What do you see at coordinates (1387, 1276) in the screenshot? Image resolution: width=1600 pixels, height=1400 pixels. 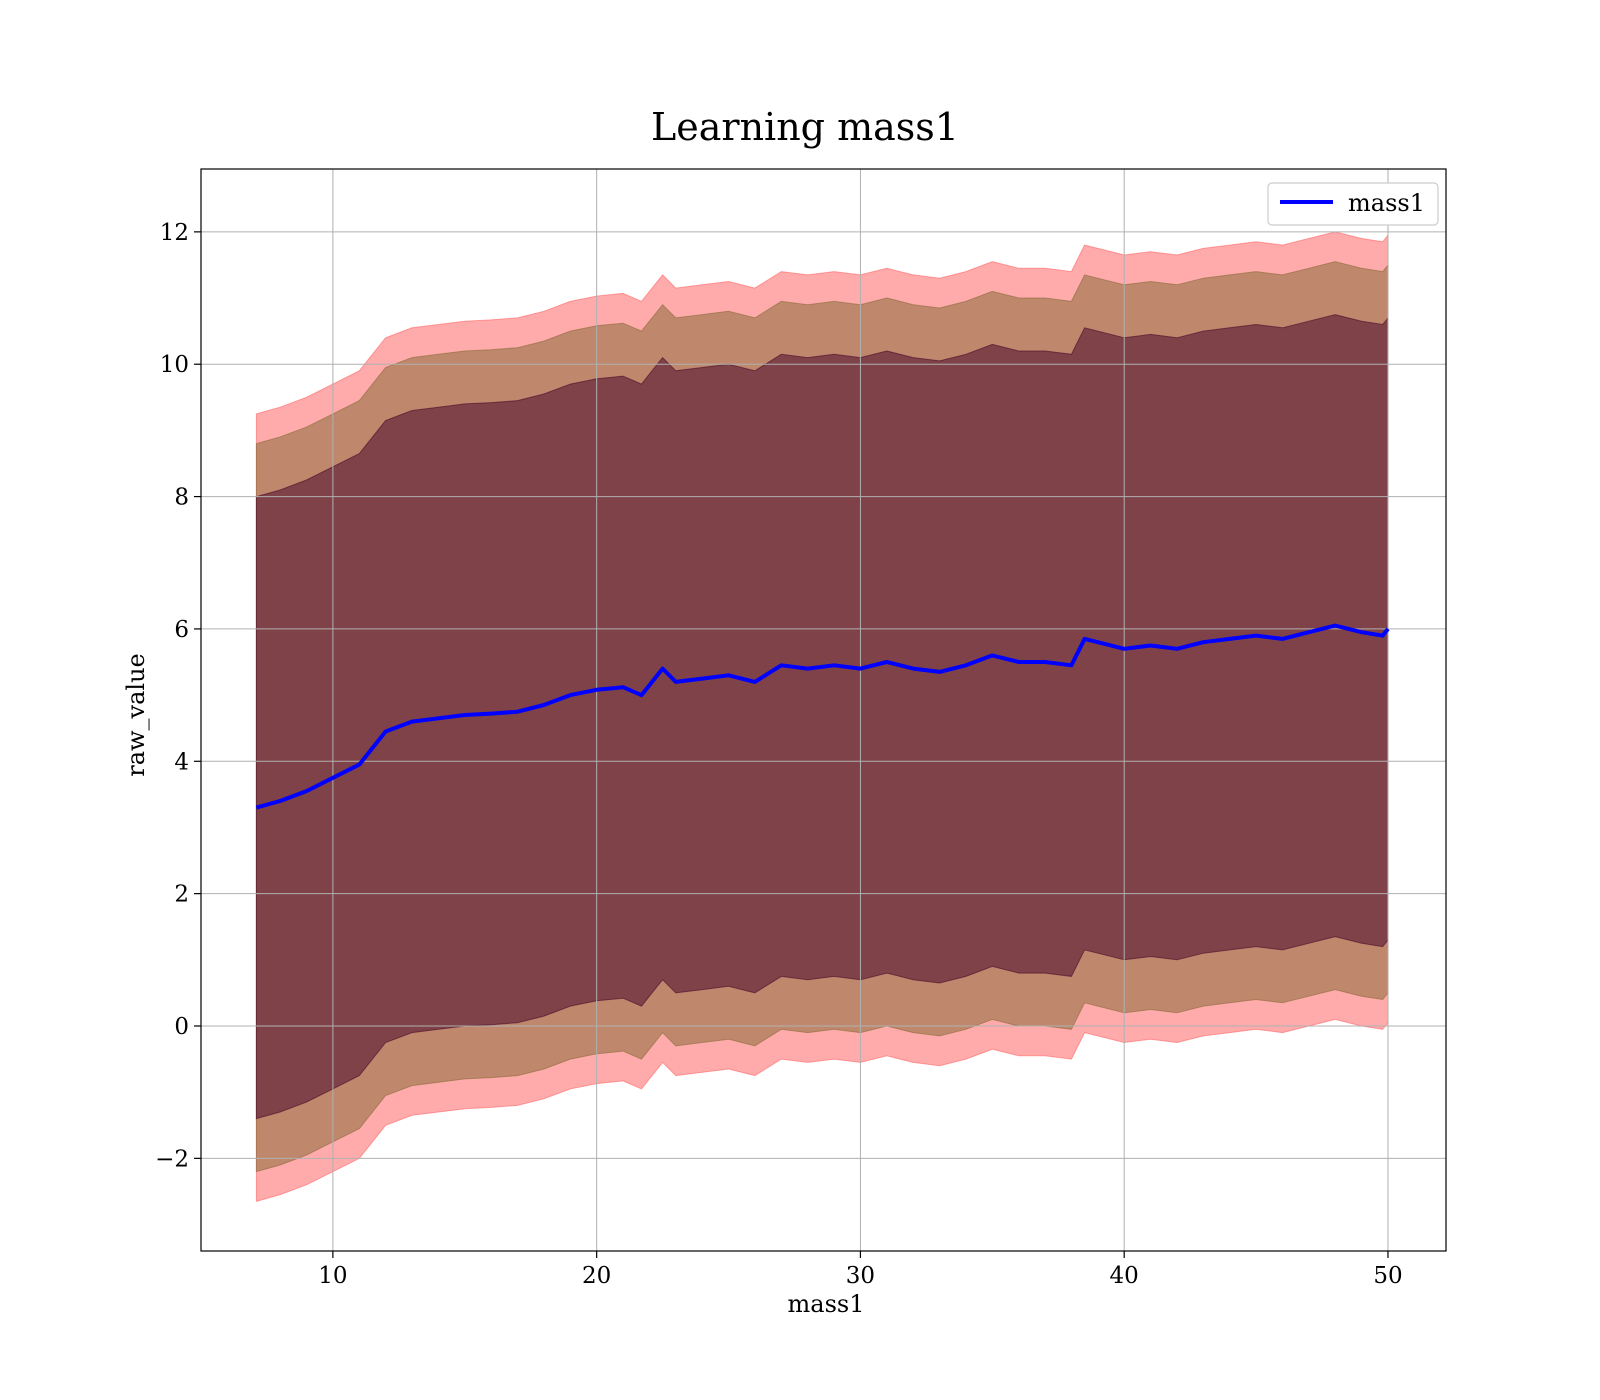 I see `x-tick-label-50: 50` at bounding box center [1387, 1276].